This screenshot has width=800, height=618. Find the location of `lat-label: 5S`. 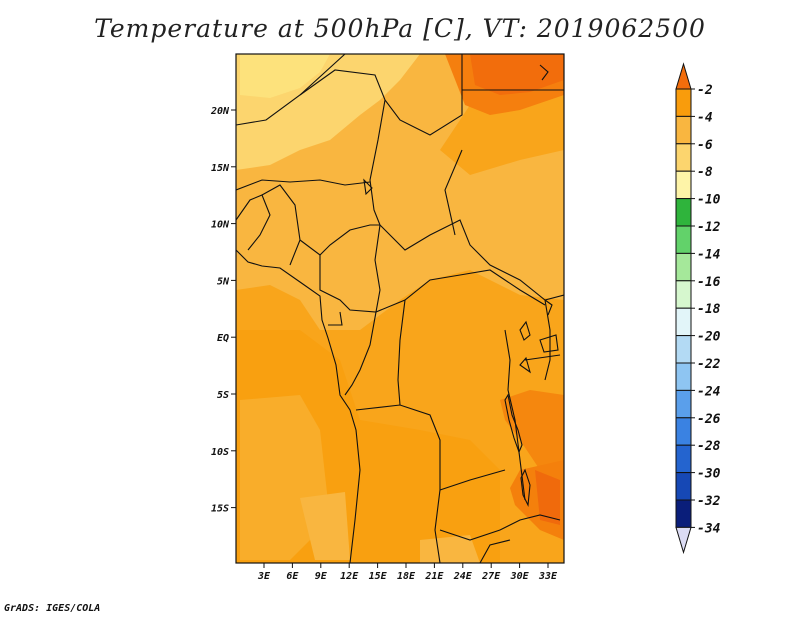

lat-label: 5S is located at coordinates (223, 395).